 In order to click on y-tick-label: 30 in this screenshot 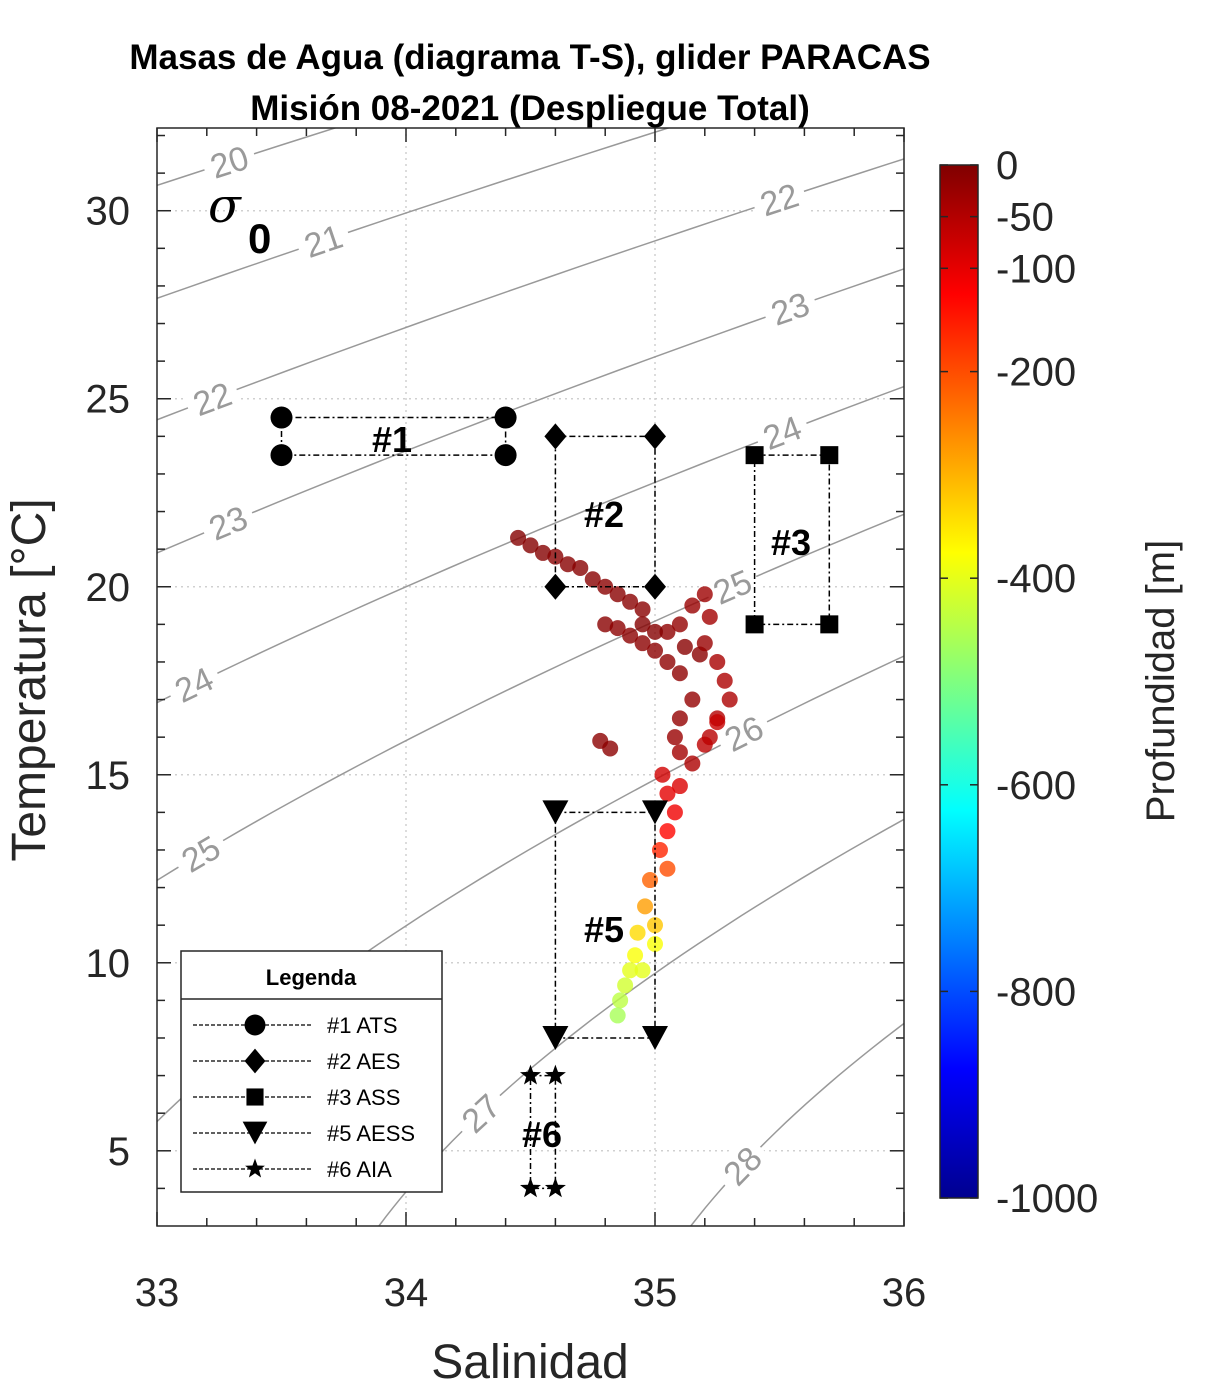, I will do `click(108, 212)`.